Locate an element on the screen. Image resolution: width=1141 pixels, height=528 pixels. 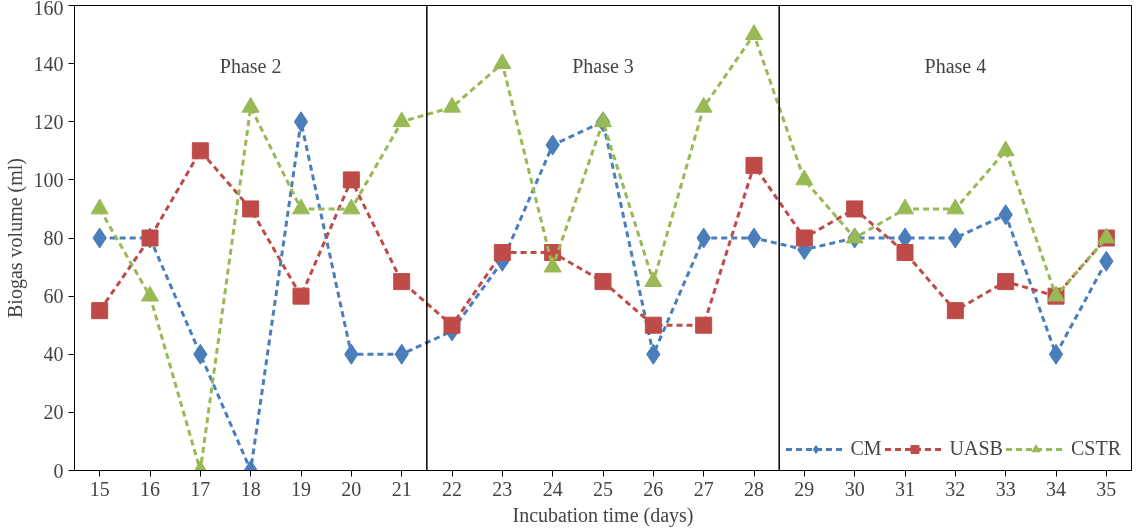
y-axis-title: Biogas volume (ml) is located at coordinates (15, 238).